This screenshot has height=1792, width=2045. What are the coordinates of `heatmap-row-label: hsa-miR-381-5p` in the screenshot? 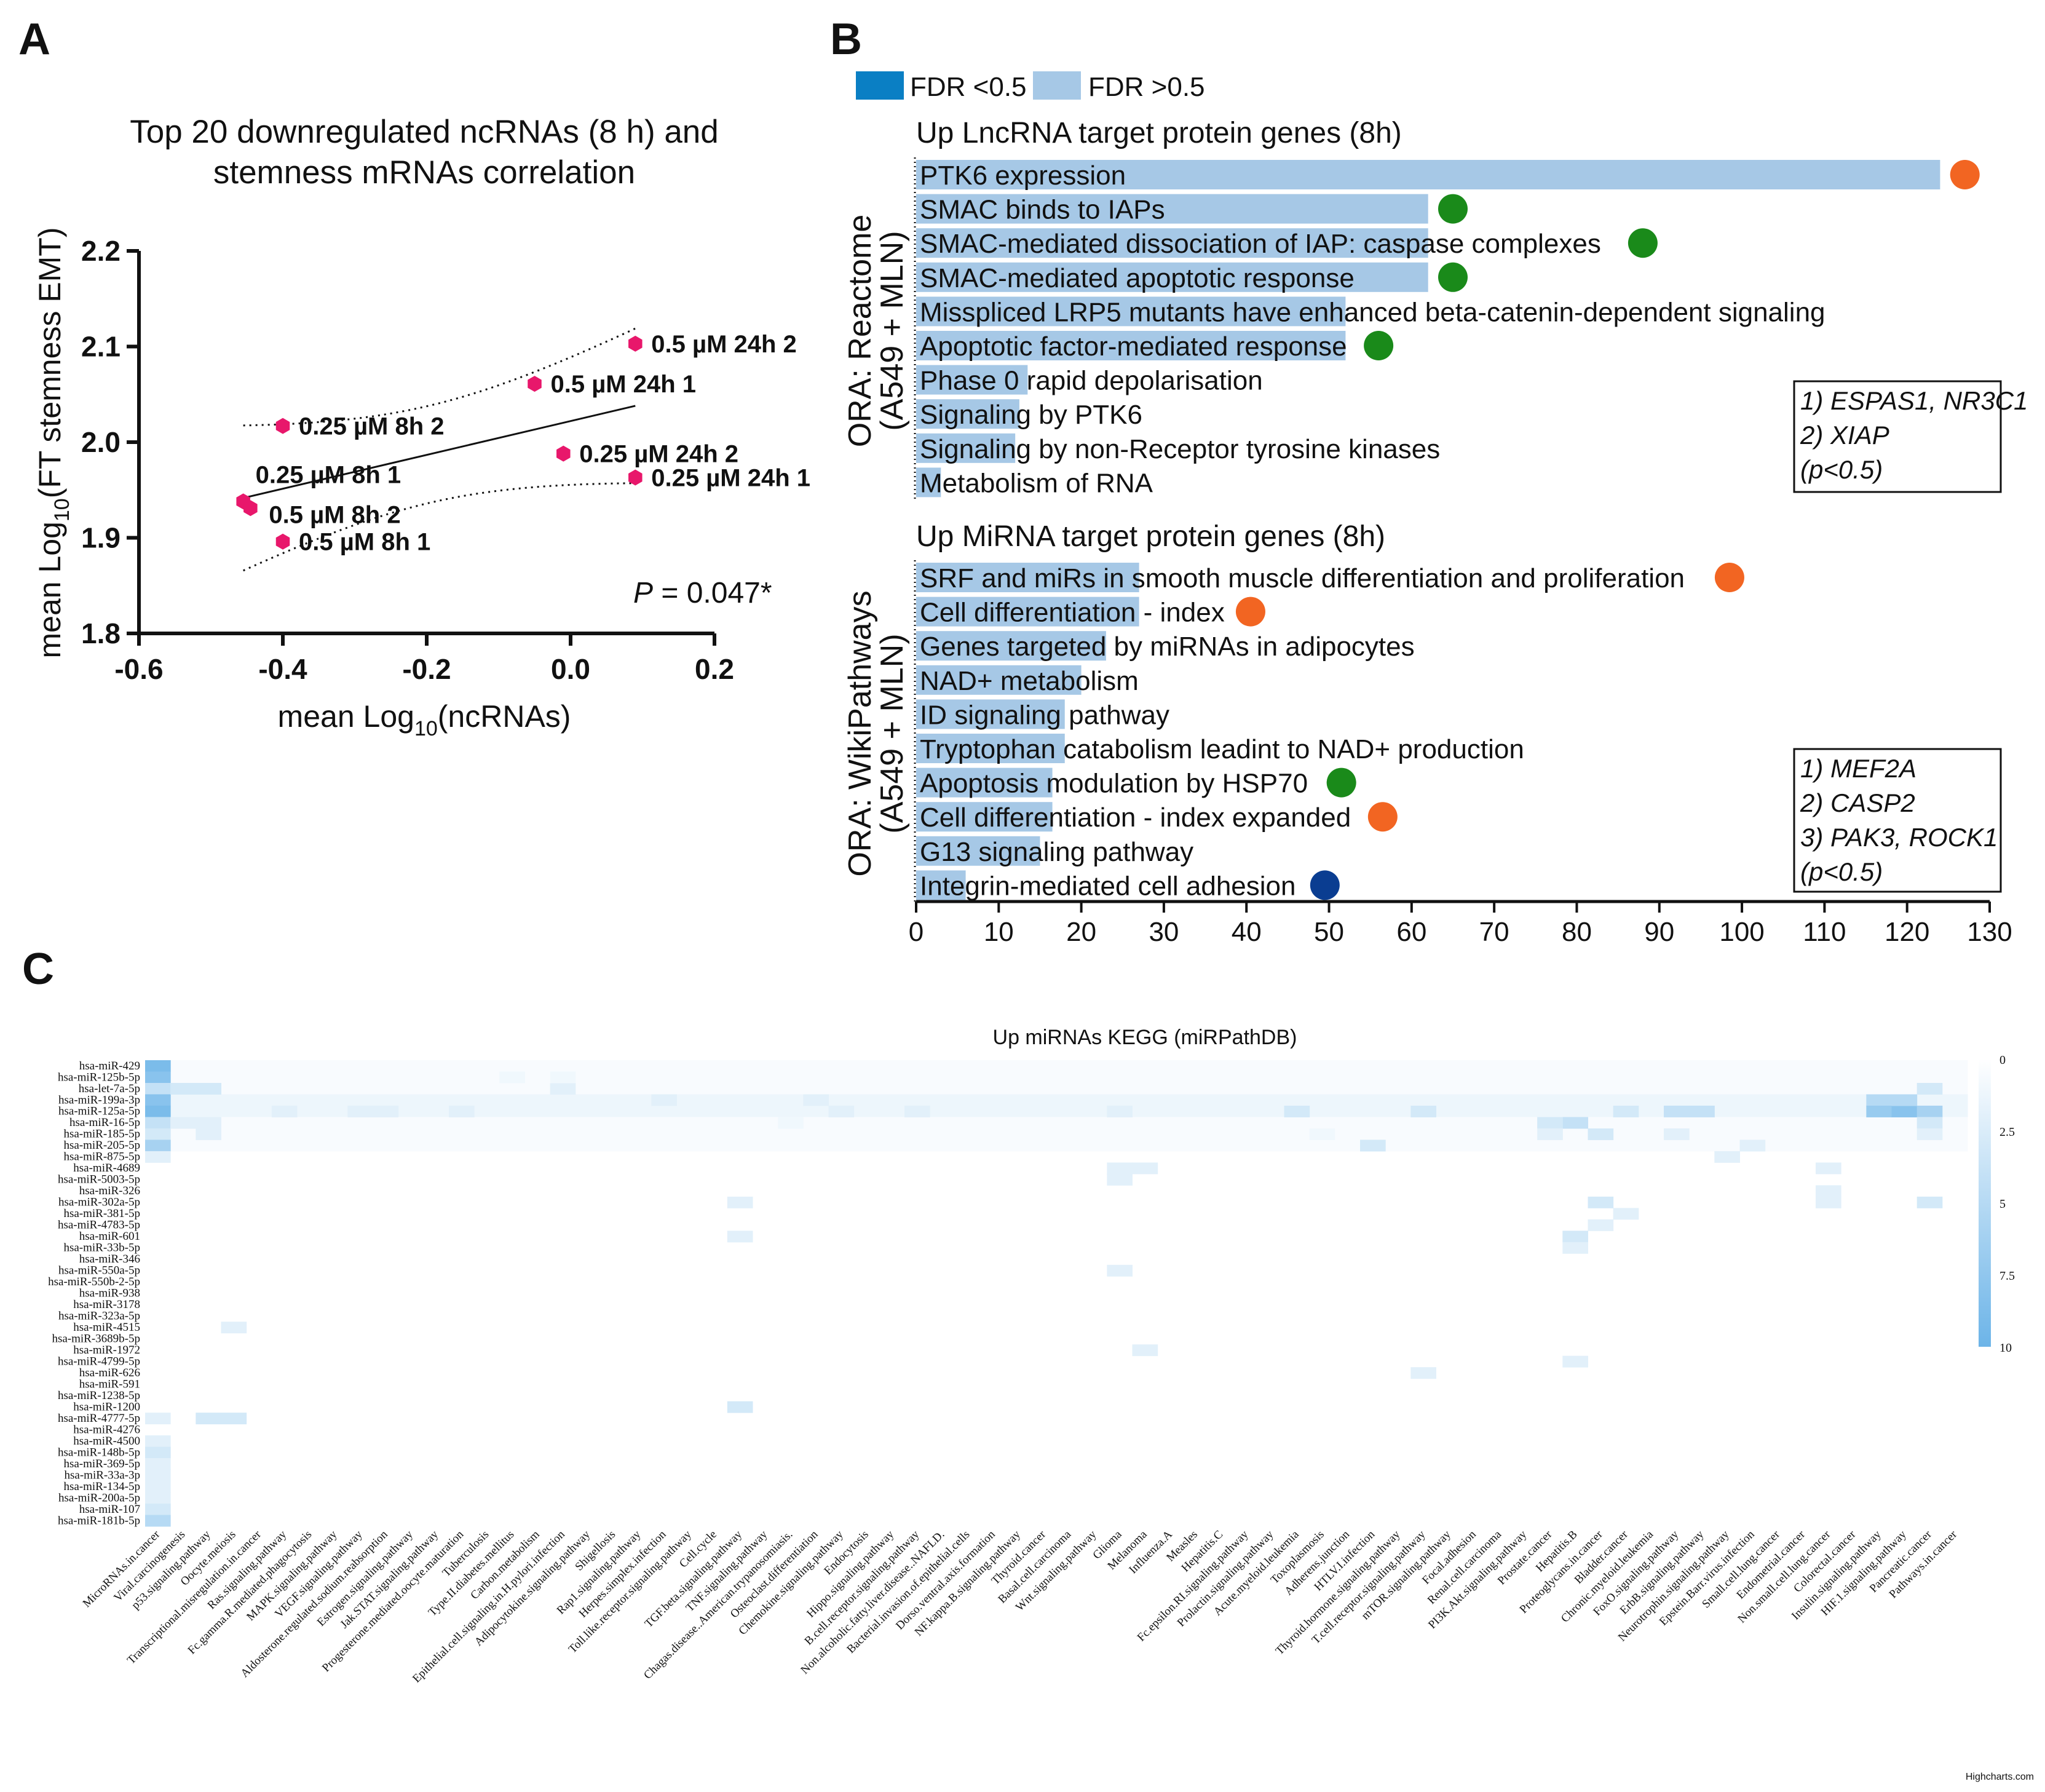 It's located at (101, 1213).